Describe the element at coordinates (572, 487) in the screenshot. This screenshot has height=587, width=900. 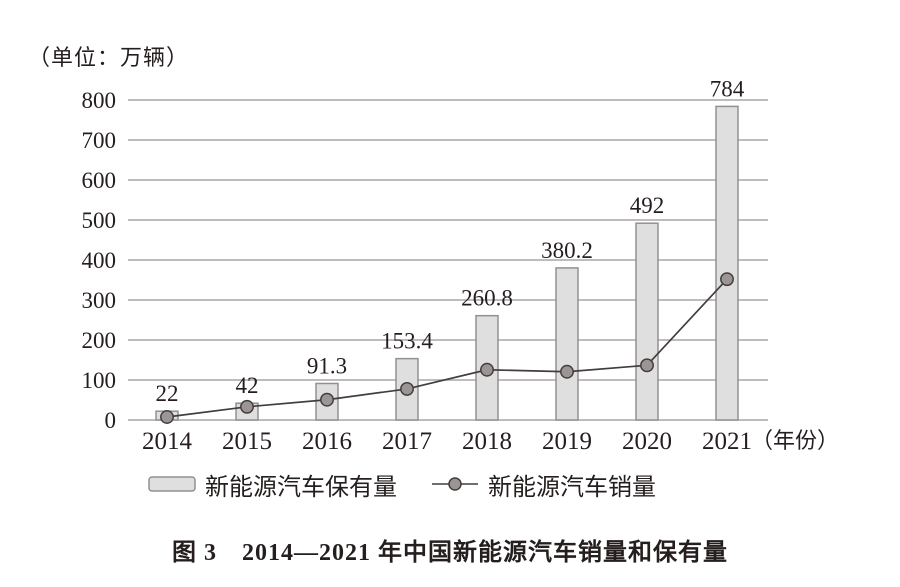
I see `legend-line-label: 新能源汽车销量` at that location.